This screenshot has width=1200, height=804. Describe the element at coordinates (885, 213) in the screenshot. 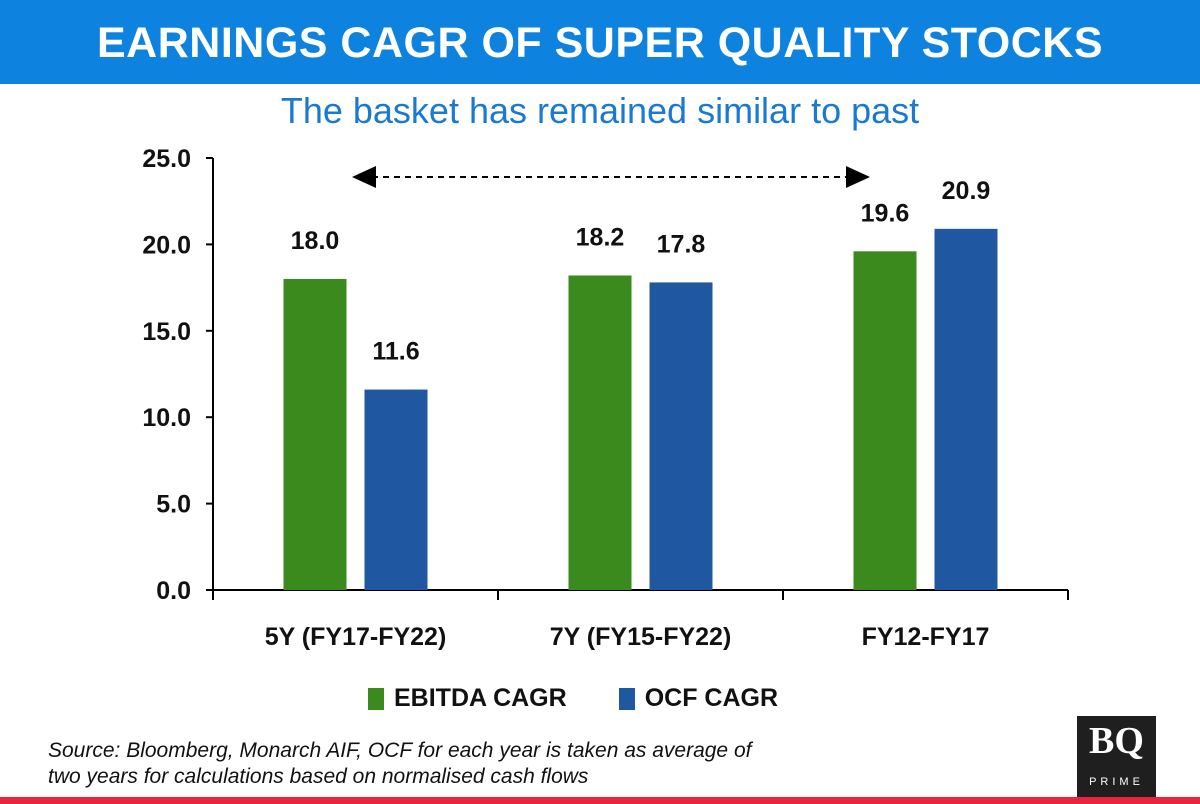

I see `data-label: 19.6` at that location.